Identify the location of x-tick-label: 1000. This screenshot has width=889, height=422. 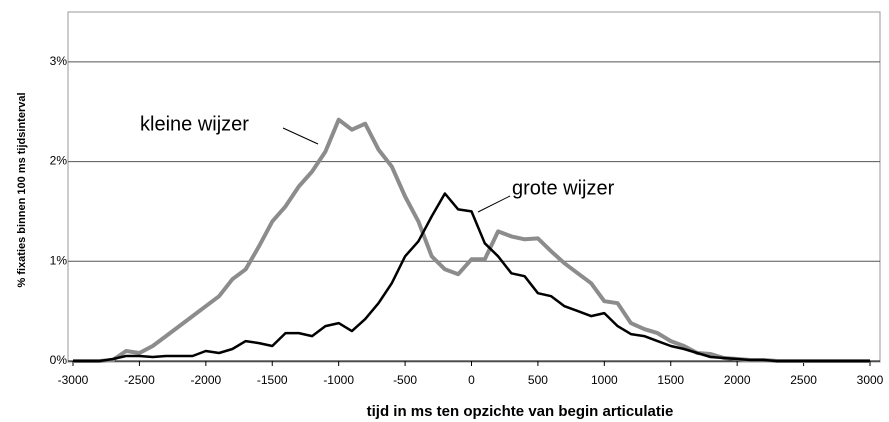
(604, 380).